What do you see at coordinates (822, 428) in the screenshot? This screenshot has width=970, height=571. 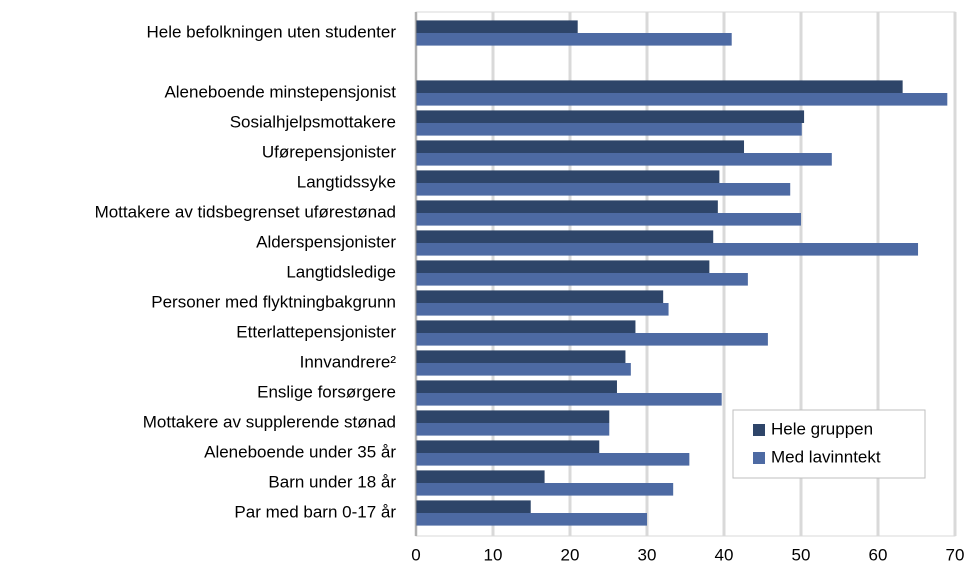 I see `legend-label: Hele gruppen` at bounding box center [822, 428].